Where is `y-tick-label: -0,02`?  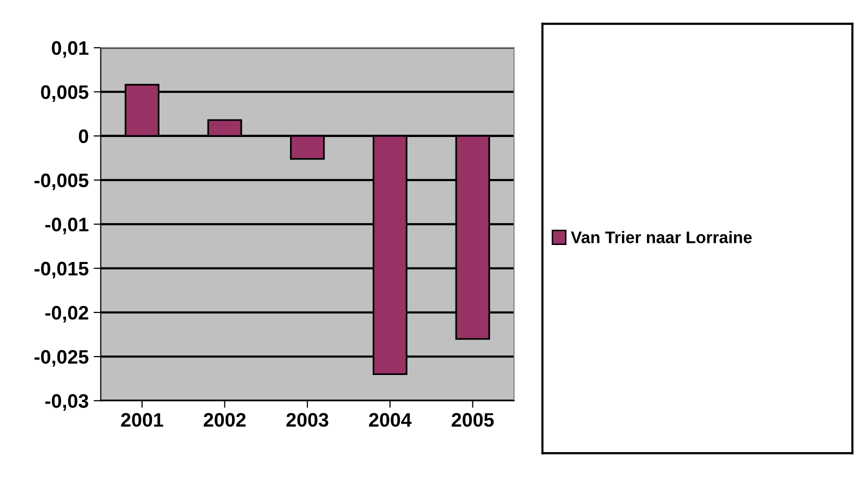 y-tick-label: -0,02 is located at coordinates (66, 314).